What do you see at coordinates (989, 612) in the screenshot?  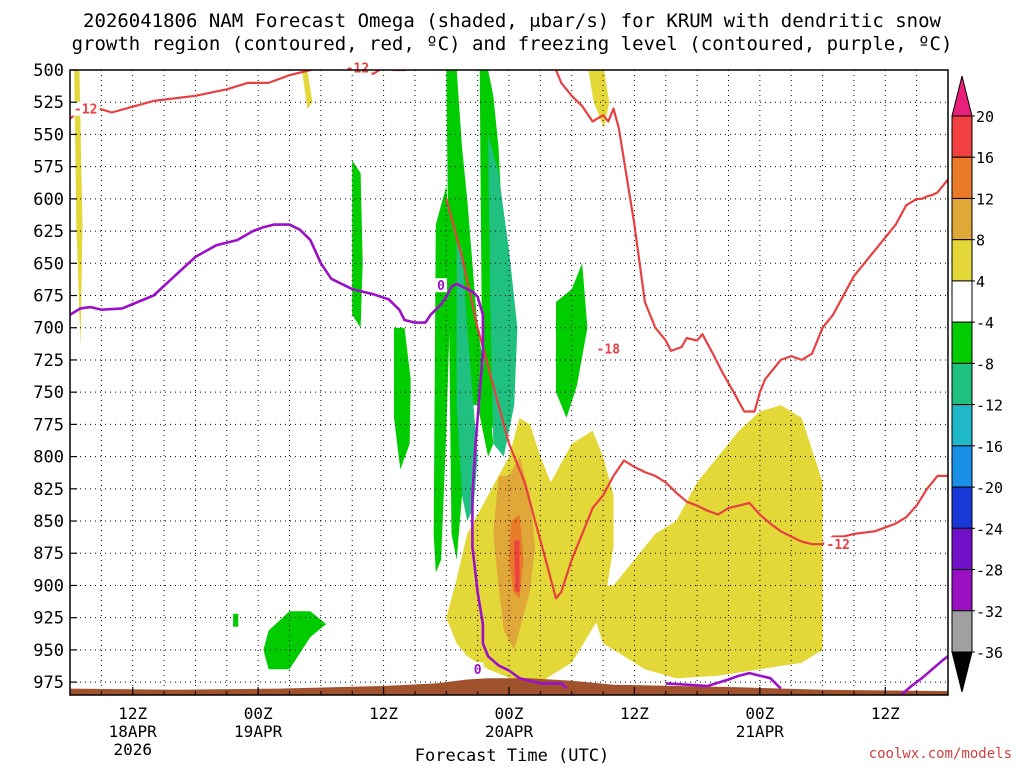 I see `colorbar-label-12: -32` at bounding box center [989, 612].